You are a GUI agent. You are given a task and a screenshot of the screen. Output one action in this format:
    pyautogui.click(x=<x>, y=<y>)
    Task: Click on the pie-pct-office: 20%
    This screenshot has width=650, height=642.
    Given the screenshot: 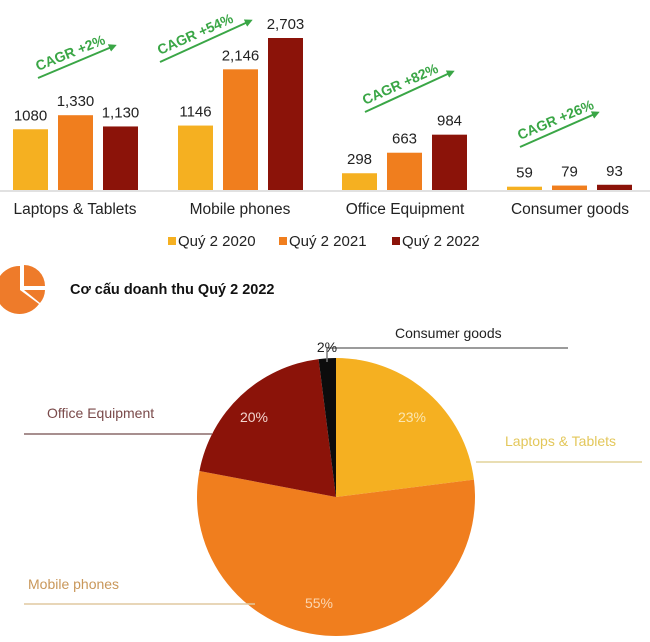 What is the action you would take?
    pyautogui.click(x=254, y=417)
    